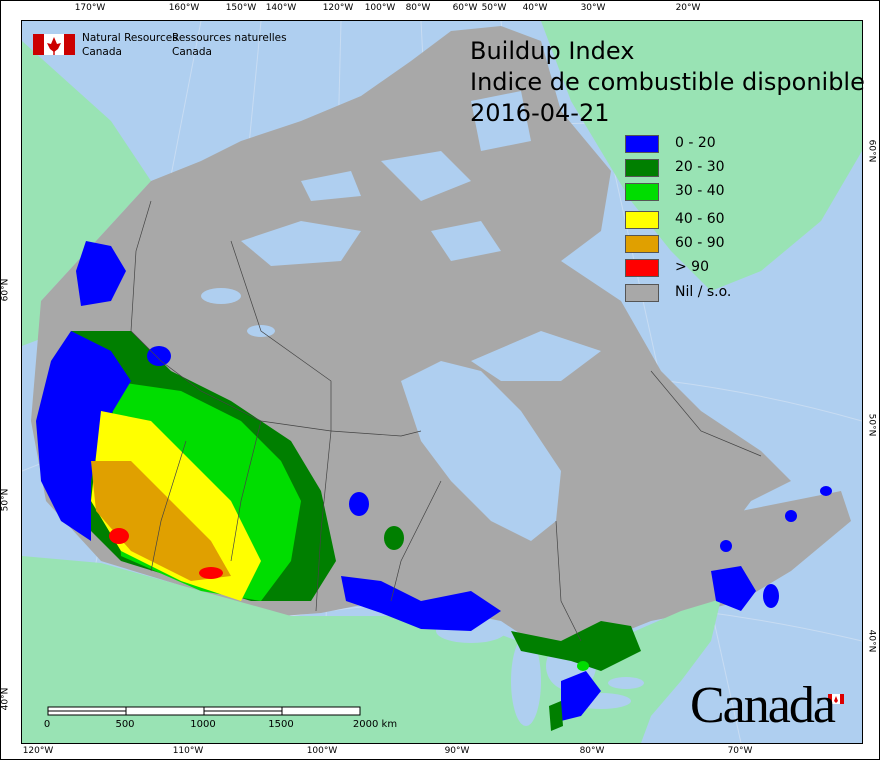 The height and width of the screenshot is (760, 880). Describe the element at coordinates (540, 113) in the screenshot. I see `map-date: 2016-04-21` at that location.